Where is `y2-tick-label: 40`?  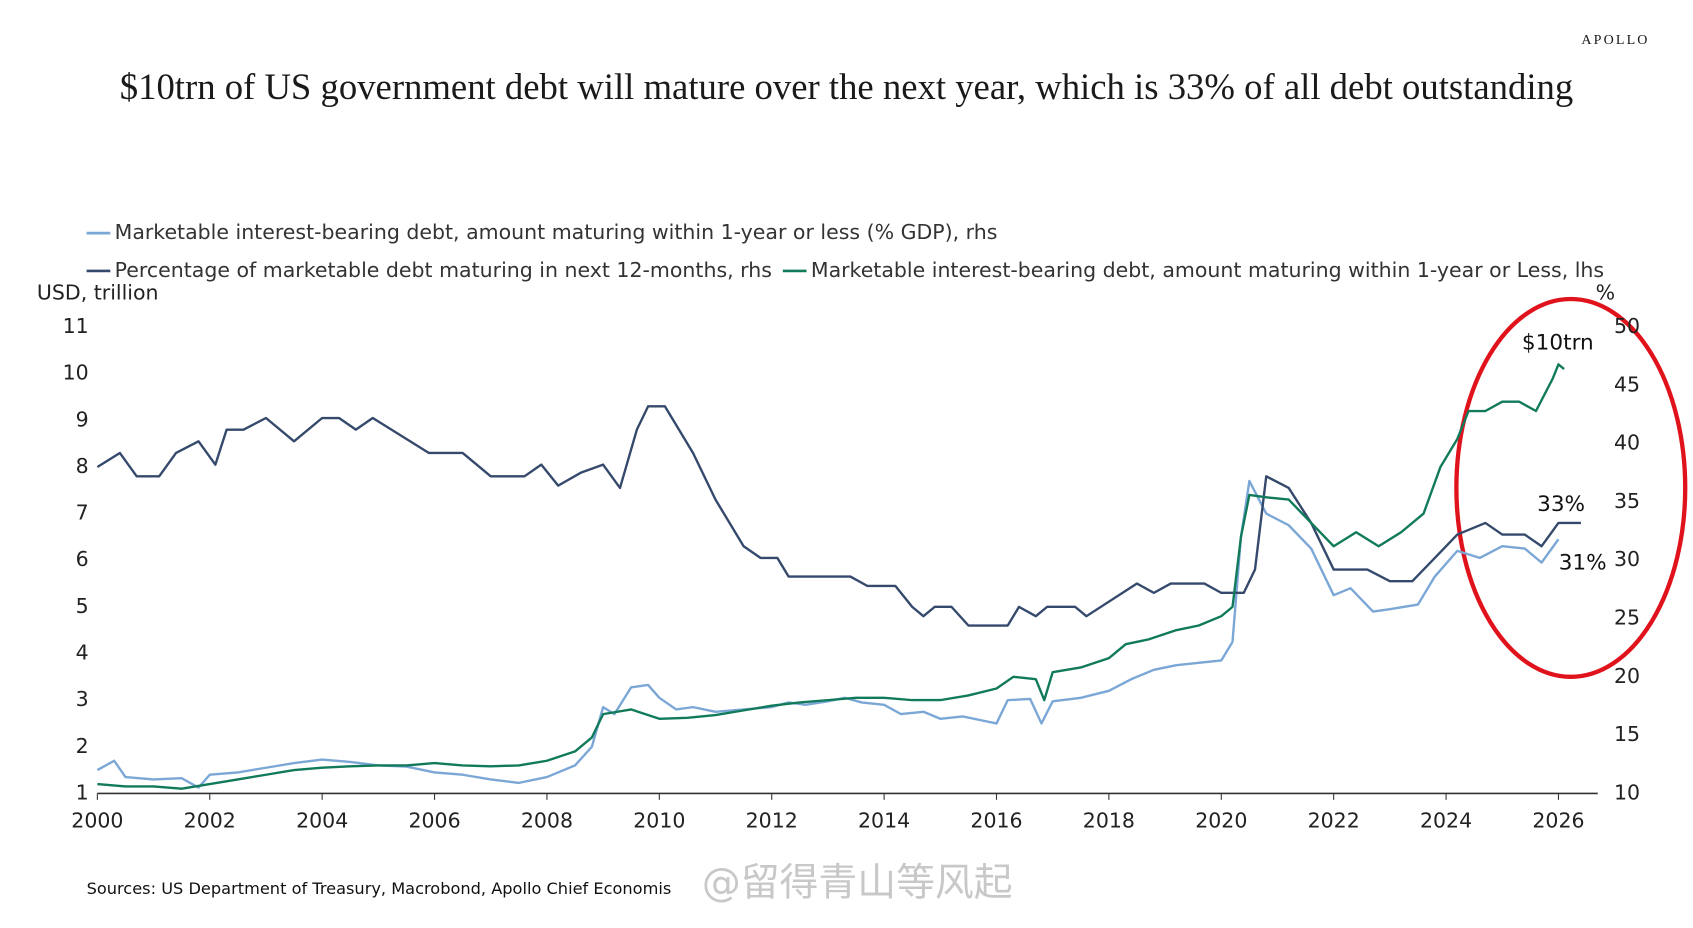 y2-tick-label: 40 is located at coordinates (1627, 443).